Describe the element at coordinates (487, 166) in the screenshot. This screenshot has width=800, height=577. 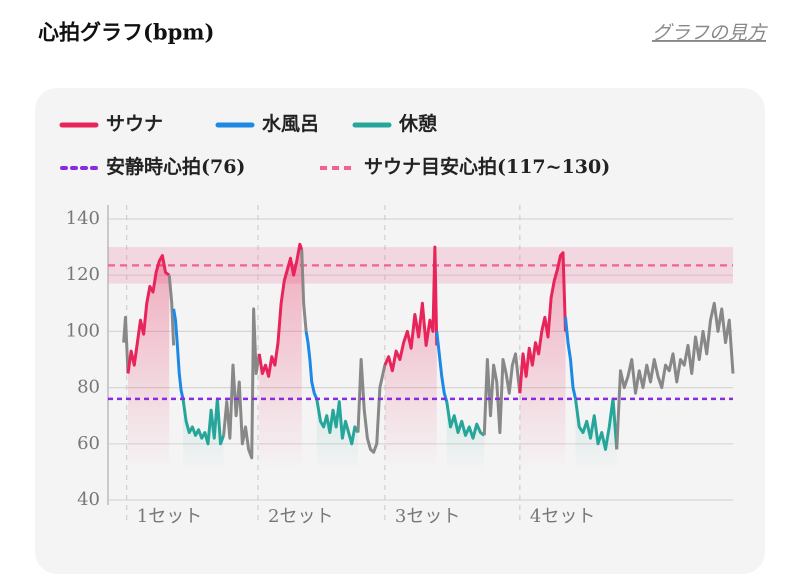
I see `legend-label: サウナ目安心拍(117~130)` at that location.